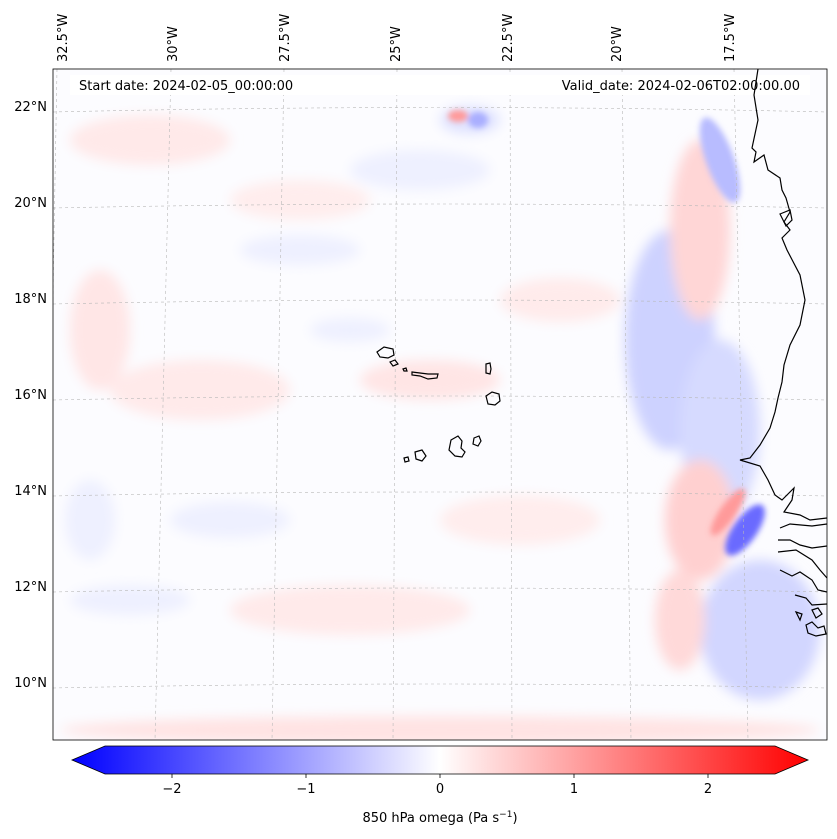 The image size is (837, 839). Describe the element at coordinates (63, 38) in the screenshot. I see `lon-label-32-5w: 32.5°W` at that location.